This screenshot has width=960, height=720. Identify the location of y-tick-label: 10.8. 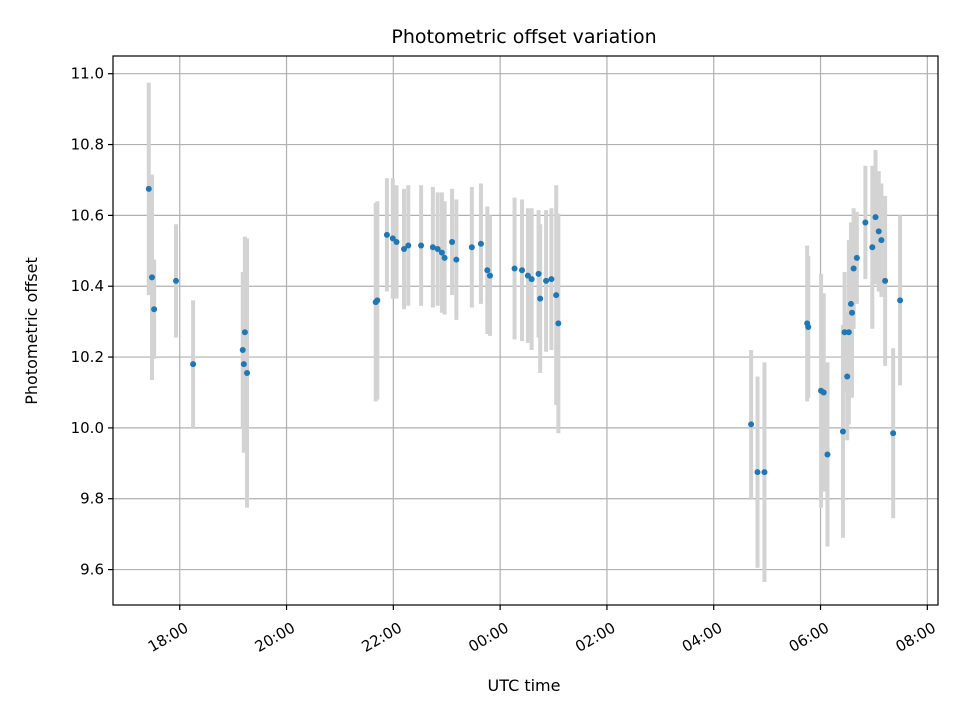
(87, 145).